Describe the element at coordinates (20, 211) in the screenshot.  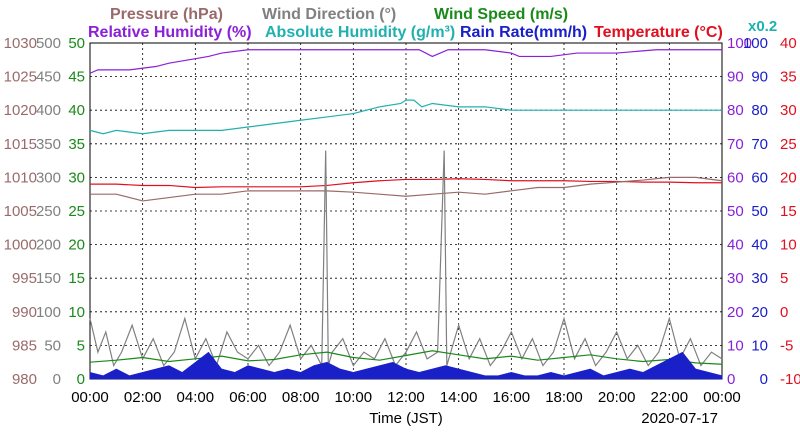
I see `y-tick-label-pressure: 1005` at that location.